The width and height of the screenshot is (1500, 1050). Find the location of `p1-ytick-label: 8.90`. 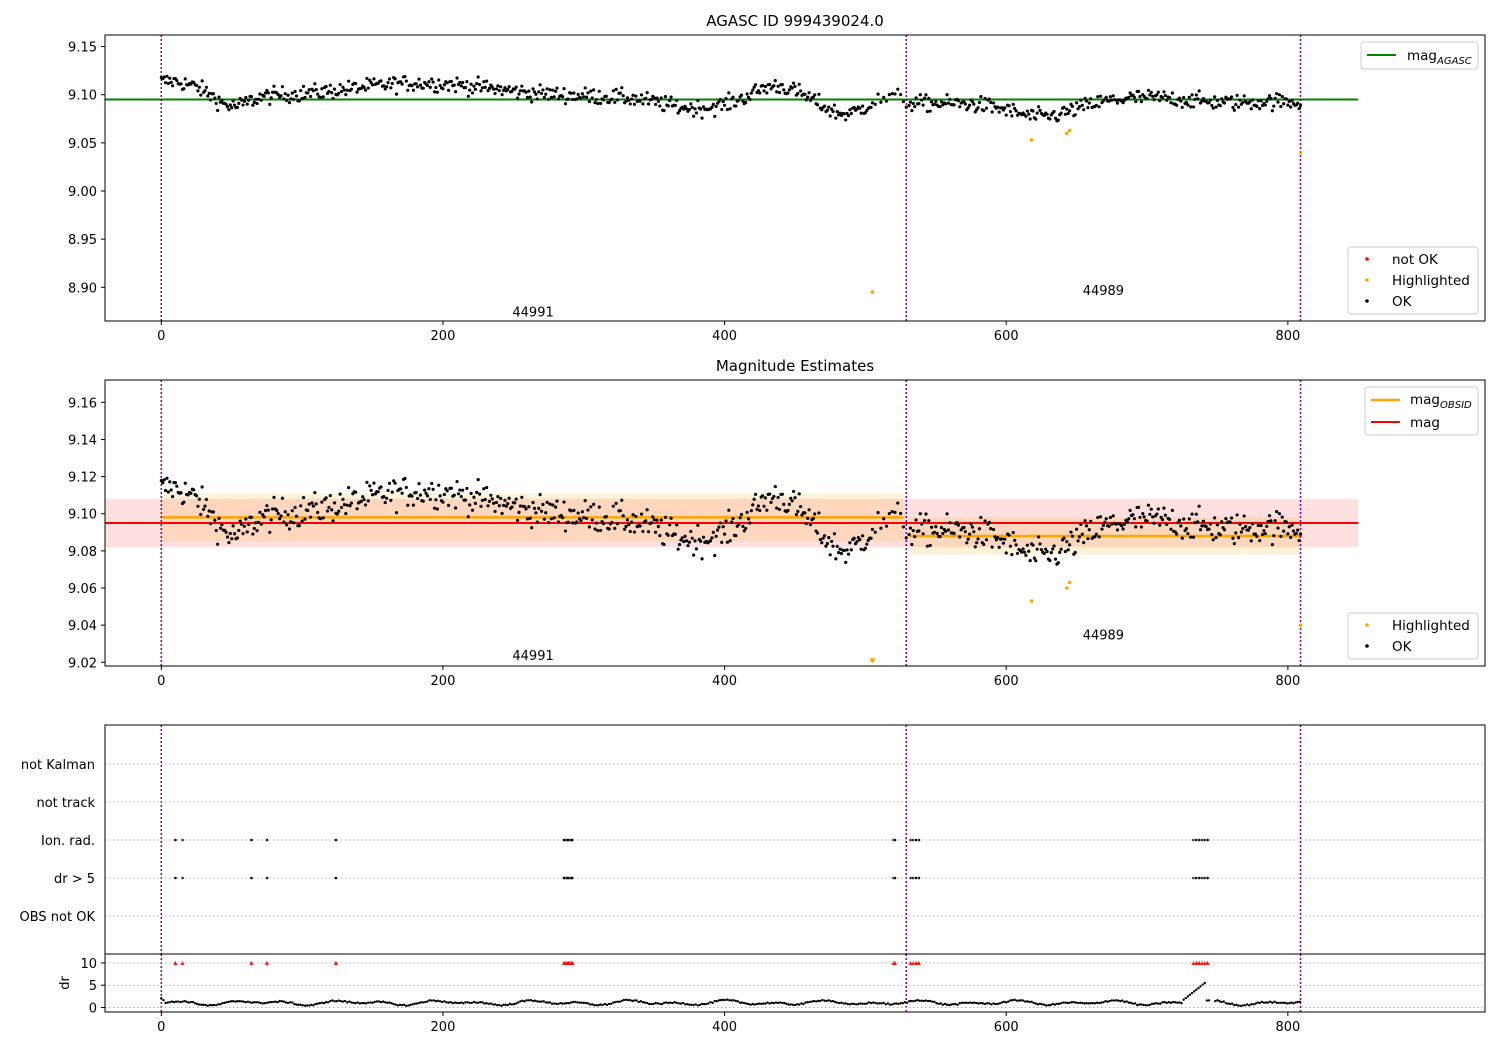

p1-ytick-label: 8.90 is located at coordinates (82, 288).